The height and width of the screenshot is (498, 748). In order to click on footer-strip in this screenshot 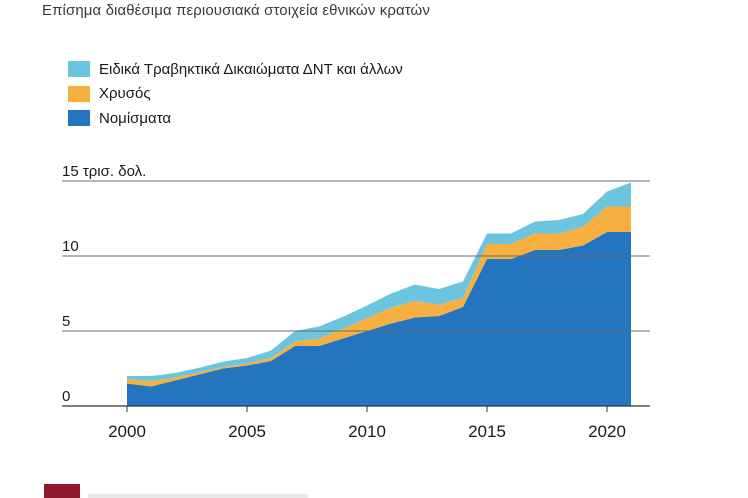, I will do `click(198, 496)`.